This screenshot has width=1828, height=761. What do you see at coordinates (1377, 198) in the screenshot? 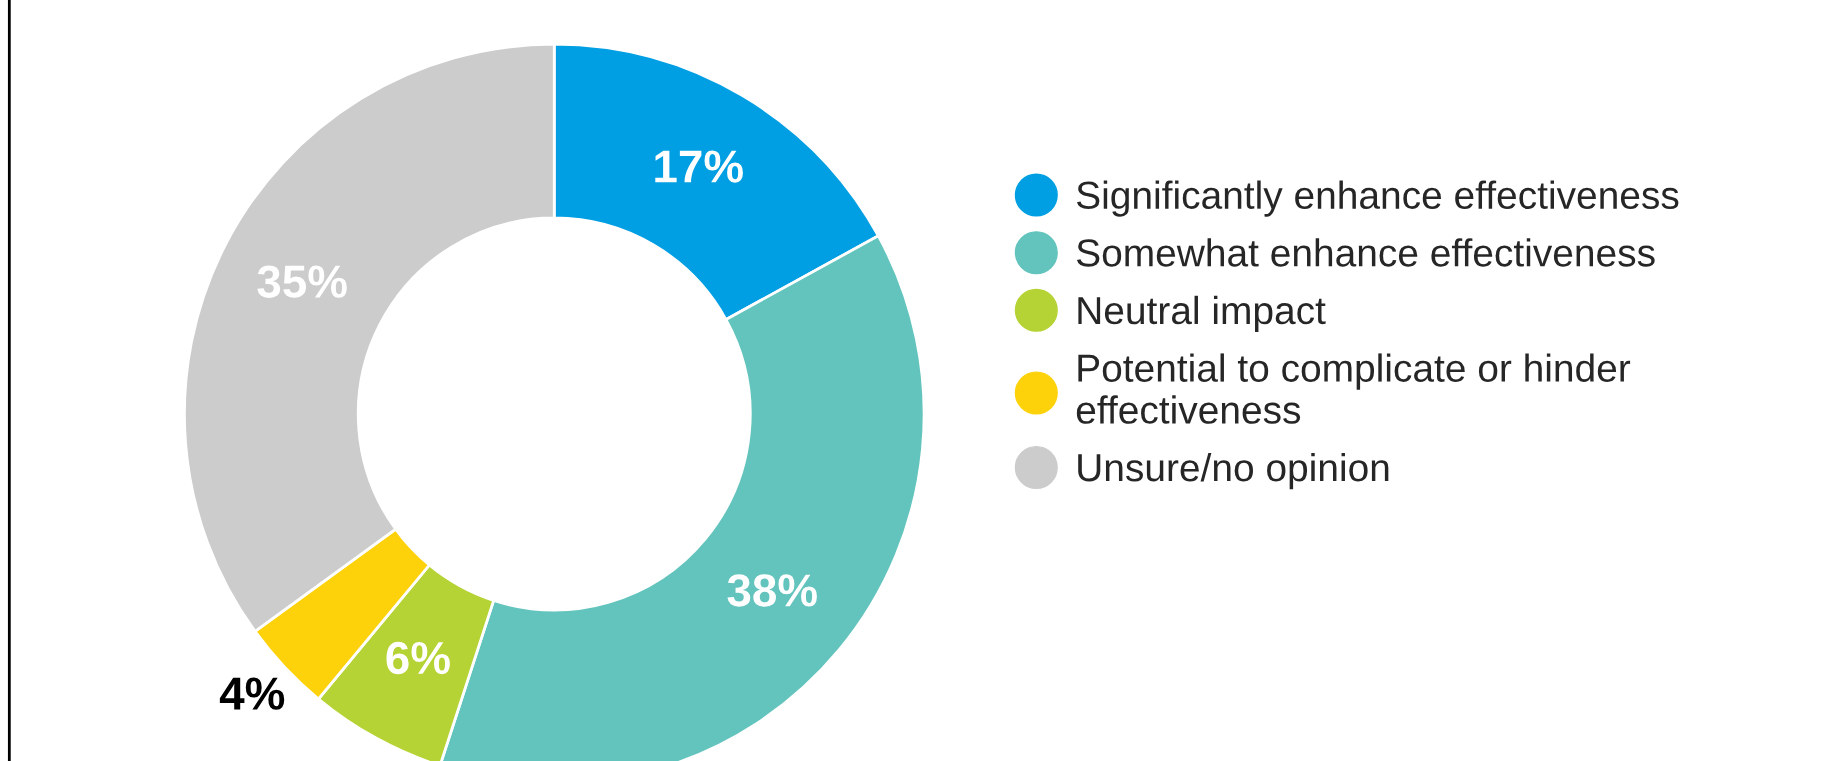
I see `legend-label: Significantly enhance effectiveness` at bounding box center [1377, 198].